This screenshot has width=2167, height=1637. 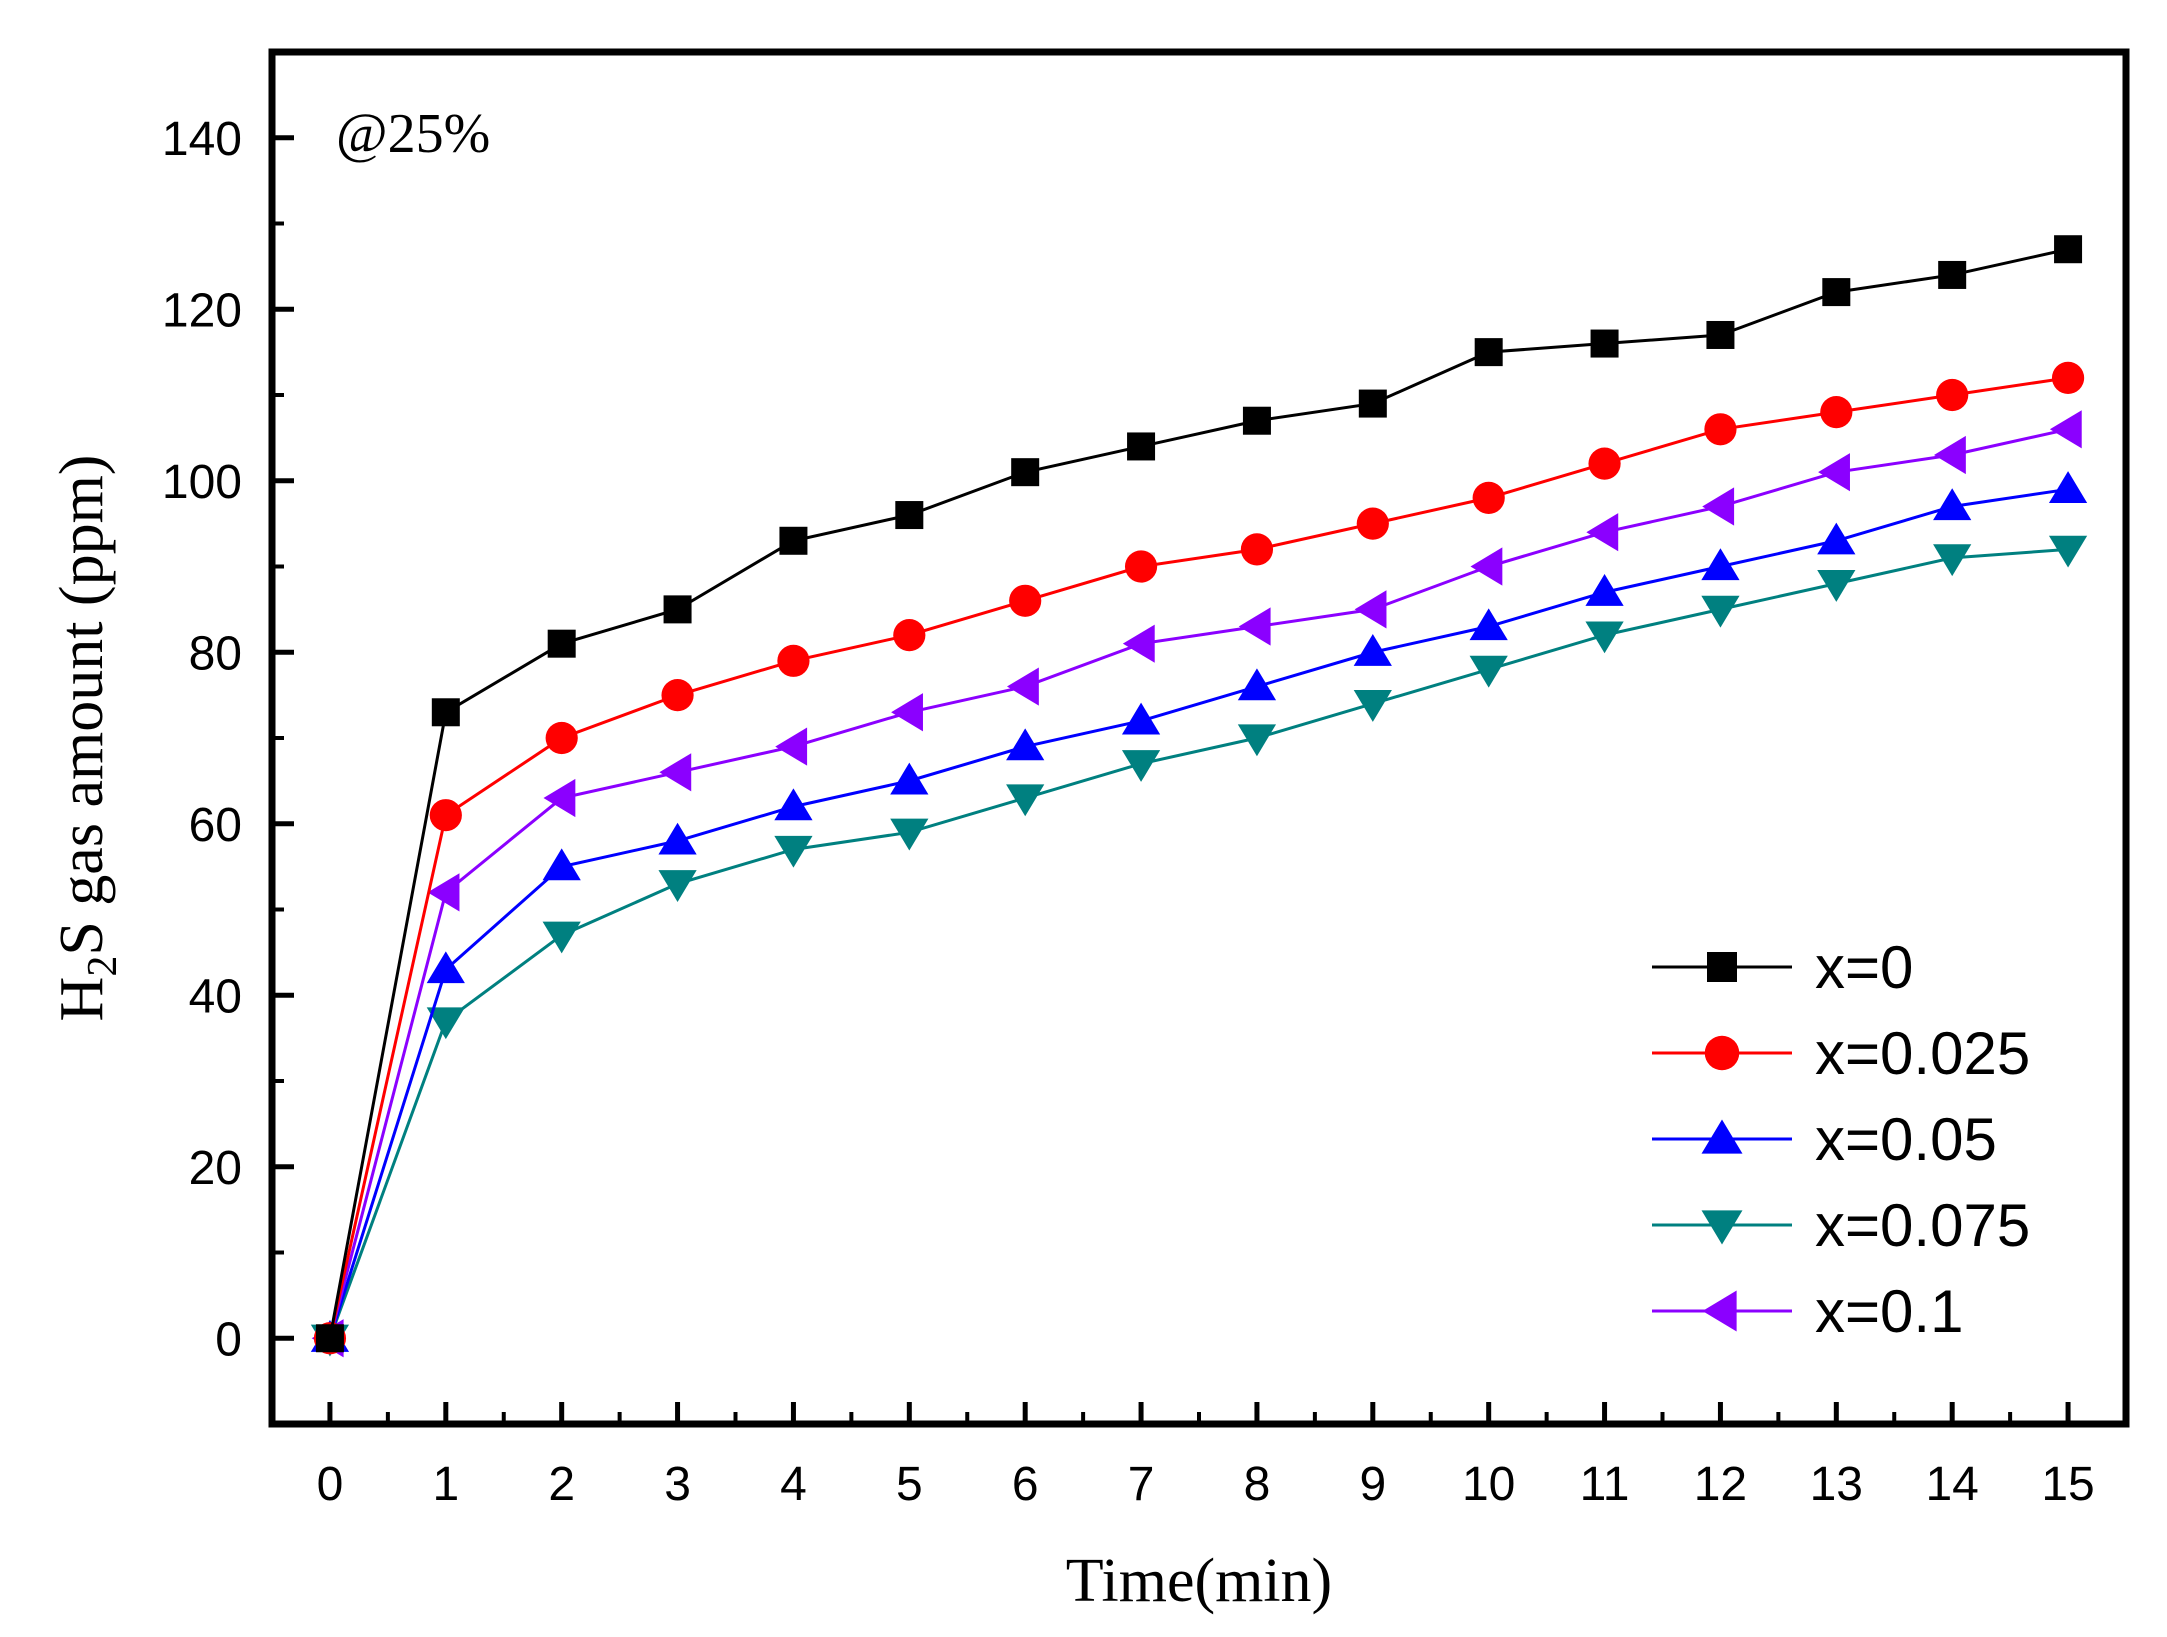 I want to click on y-tick-label-6: 120, so click(x=202, y=310).